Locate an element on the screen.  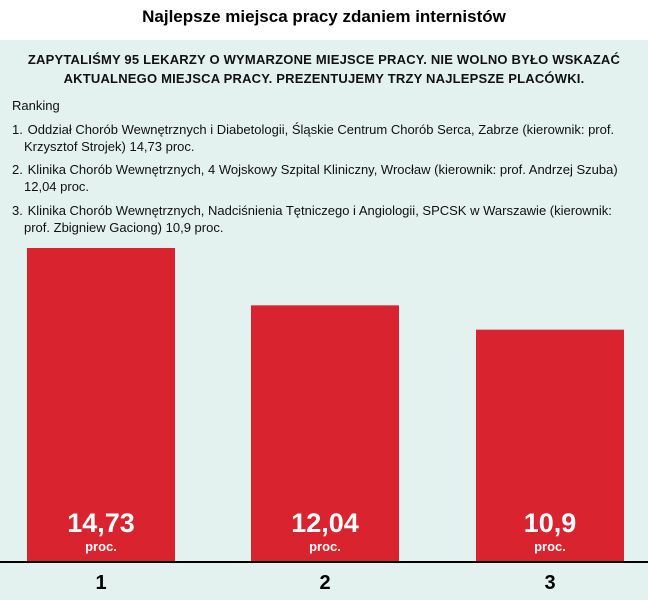
ranking-text-line-2: Krzysztof Strojek) 14,73 proc. is located at coordinates (109, 146).